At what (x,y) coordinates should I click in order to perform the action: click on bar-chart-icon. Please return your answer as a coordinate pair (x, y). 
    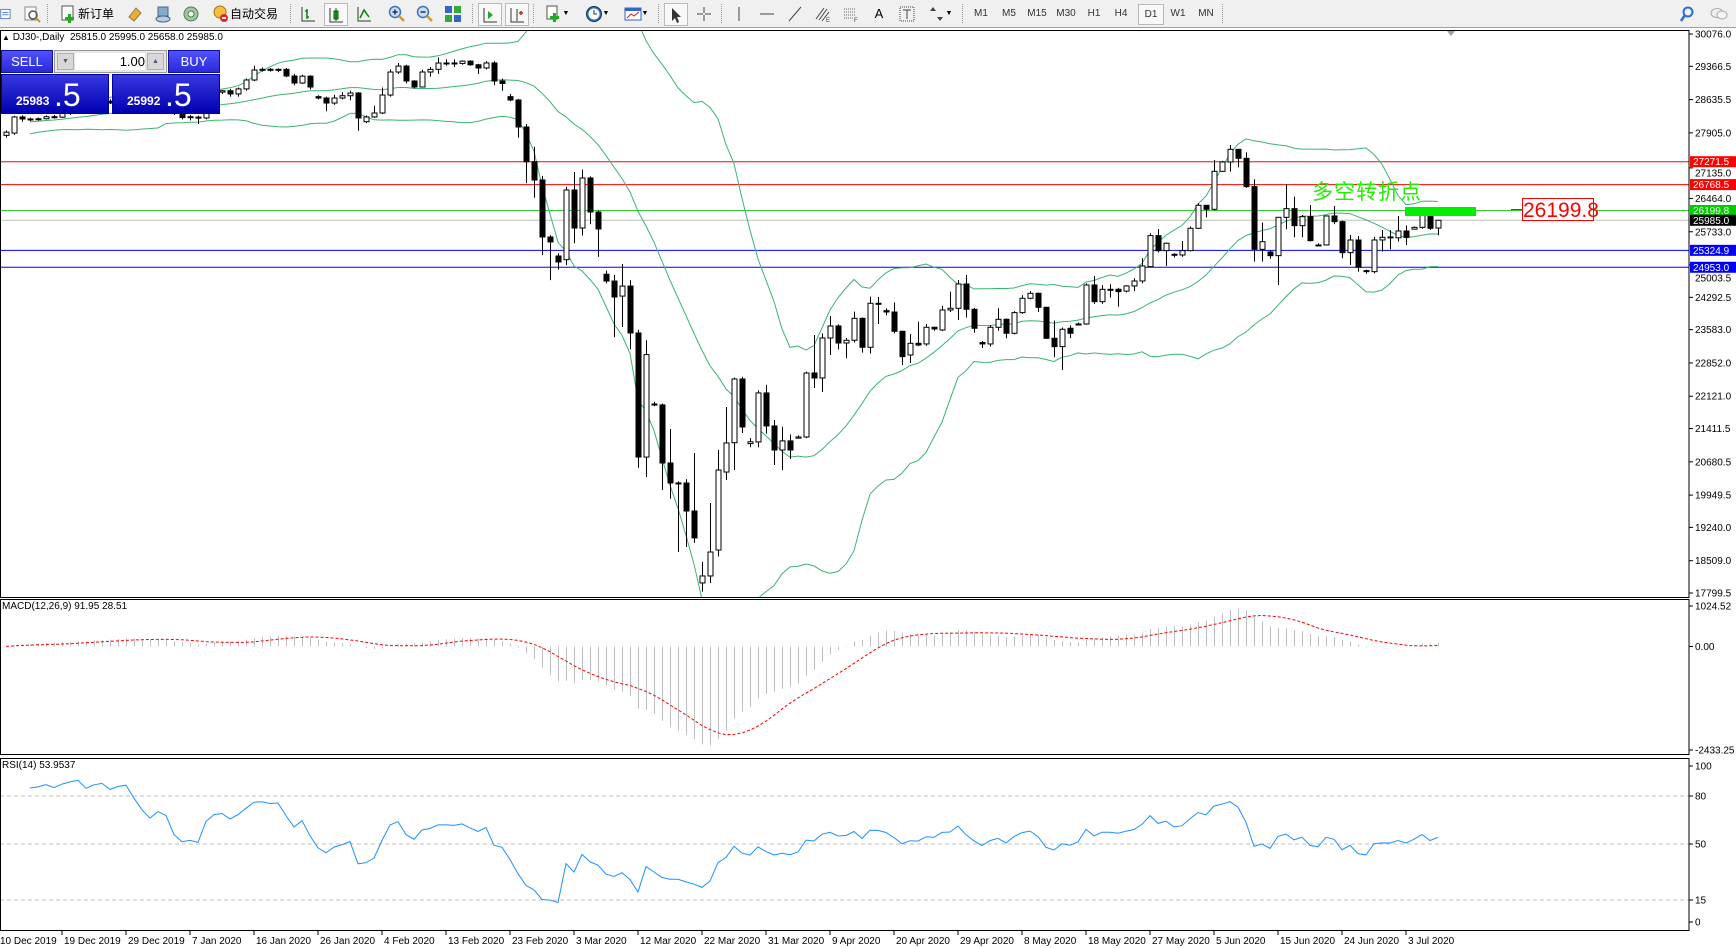
    Looking at the image, I should click on (308, 13).